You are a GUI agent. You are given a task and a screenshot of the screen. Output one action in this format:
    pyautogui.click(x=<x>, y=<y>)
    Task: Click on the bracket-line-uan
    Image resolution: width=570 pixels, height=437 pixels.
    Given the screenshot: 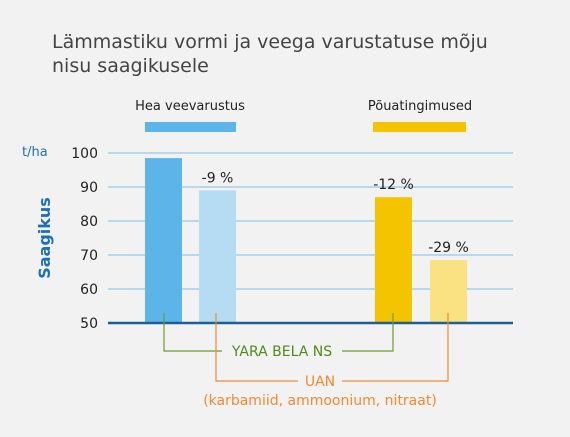 What is the action you would take?
    pyautogui.click(x=332, y=347)
    